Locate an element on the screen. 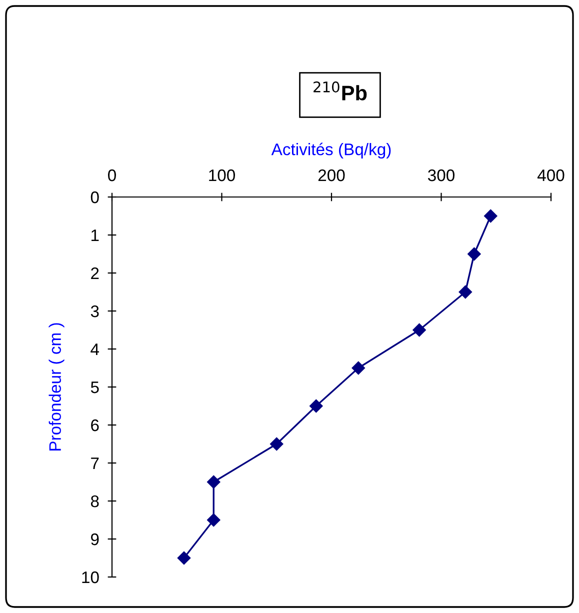 This screenshot has width=579, height=613. y-tick-label: 7 is located at coordinates (95, 464).